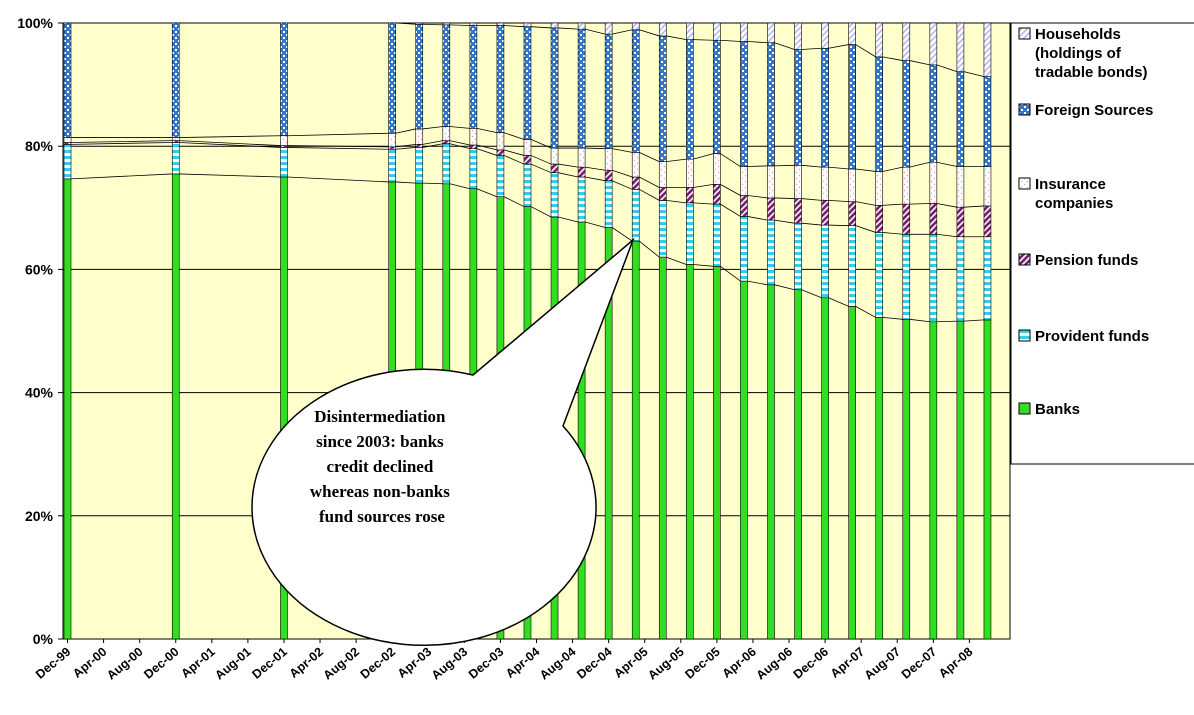 Image resolution: width=1194 pixels, height=715 pixels. Describe the element at coordinates (630, 663) in the screenshot. I see `x-tick-label: Apr-05` at that location.